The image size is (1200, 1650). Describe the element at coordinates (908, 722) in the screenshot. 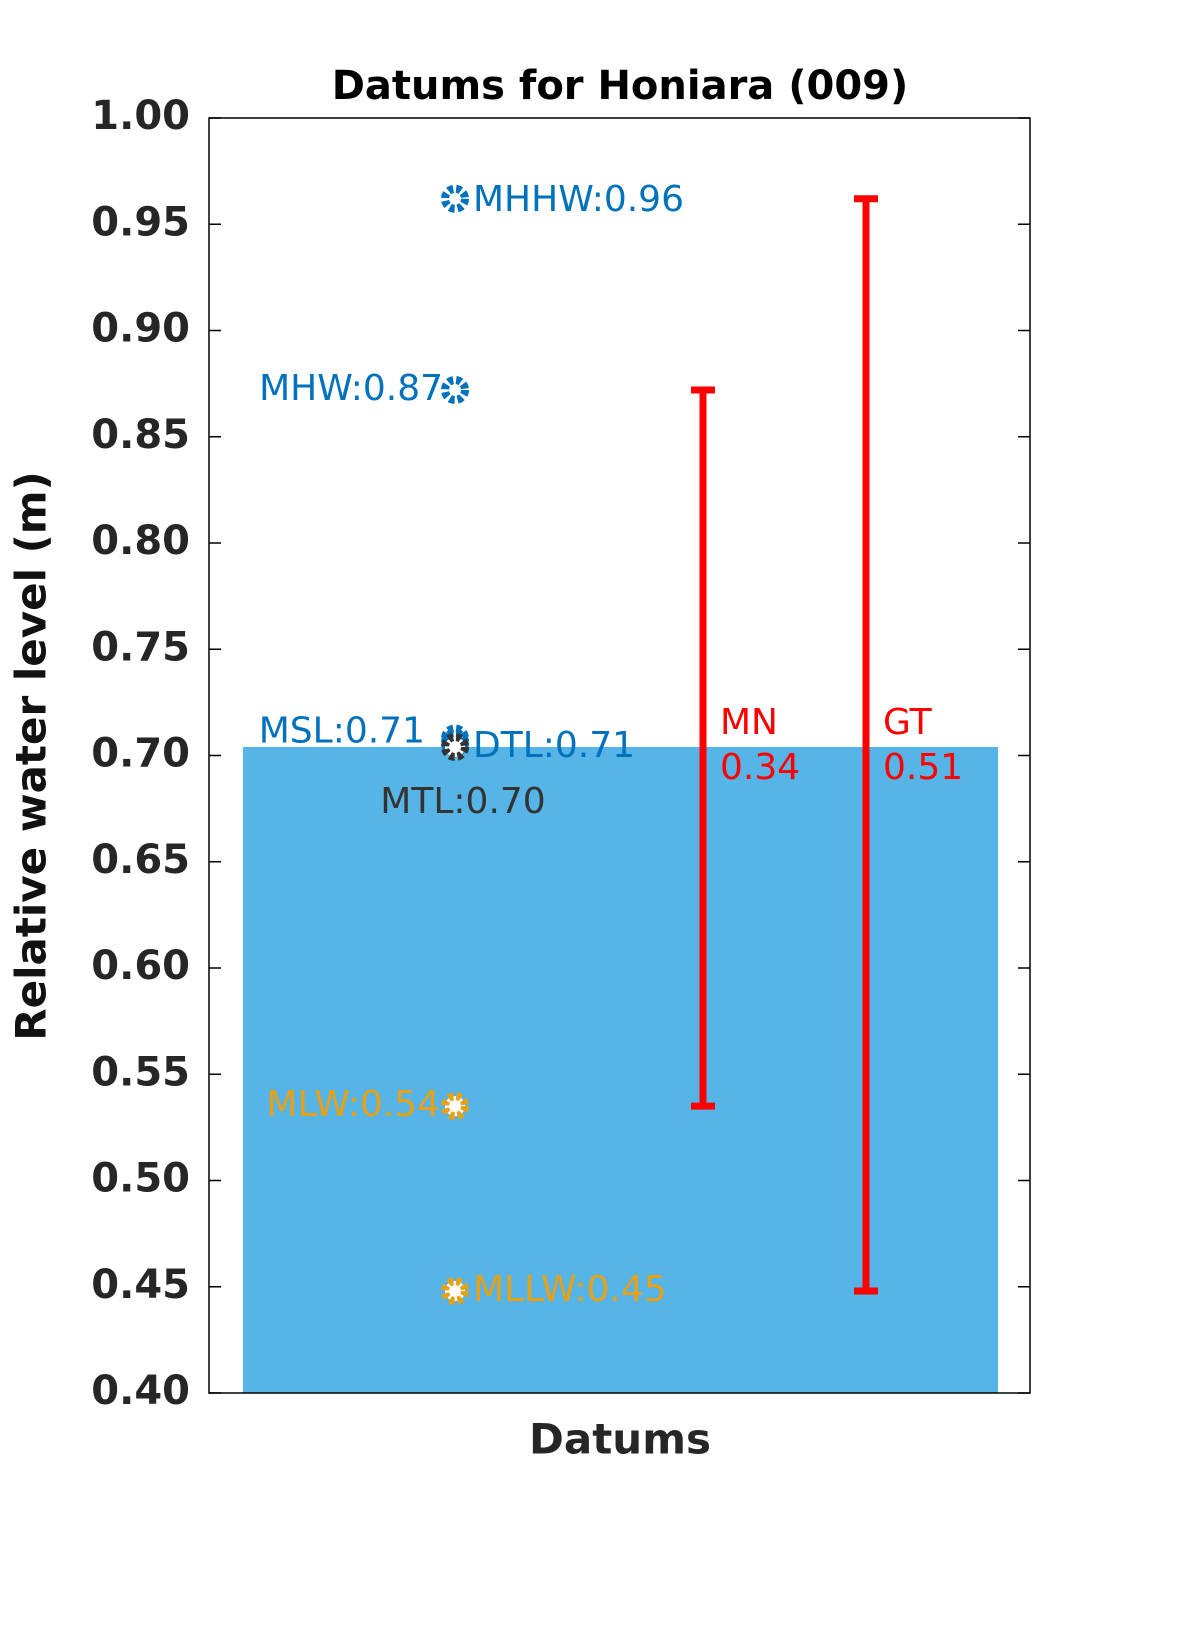

I see `range-name: GT` at that location.